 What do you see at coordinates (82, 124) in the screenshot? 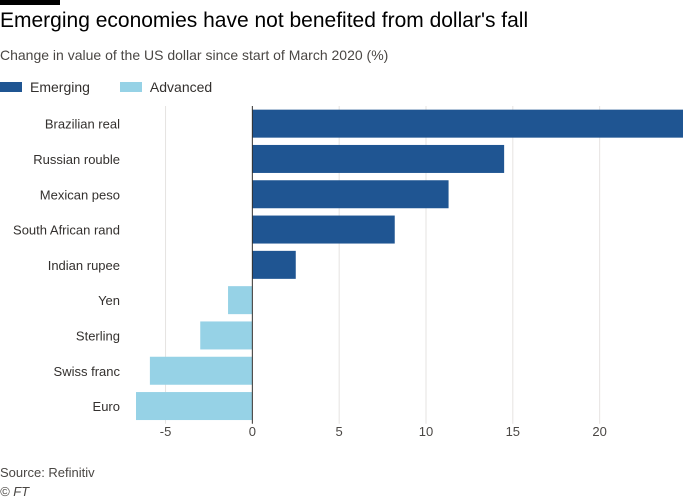
I see `category-label: Brazilian real` at bounding box center [82, 124].